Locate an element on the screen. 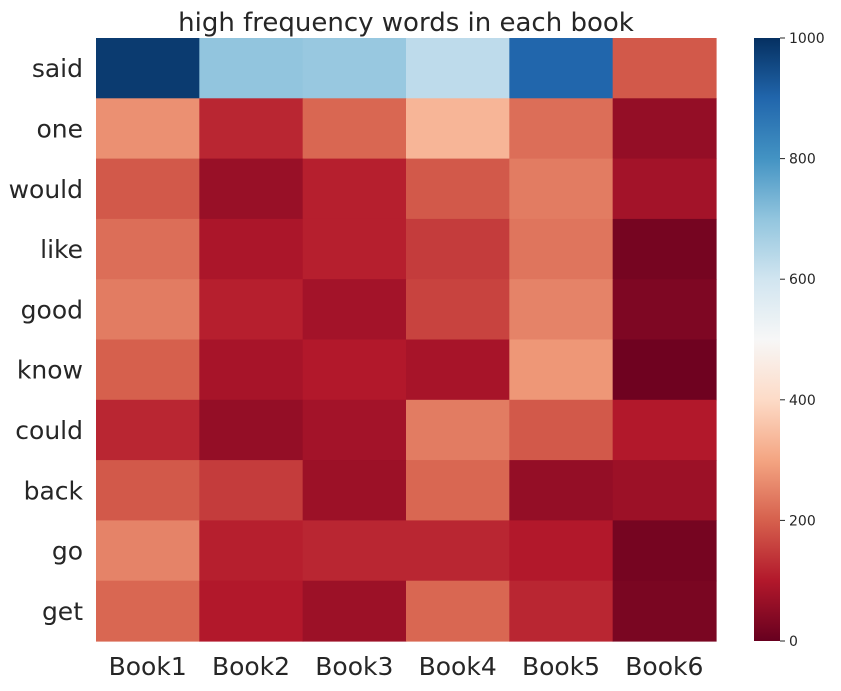 The image size is (841, 691). column-label-book2: Book2 is located at coordinates (251, 666).